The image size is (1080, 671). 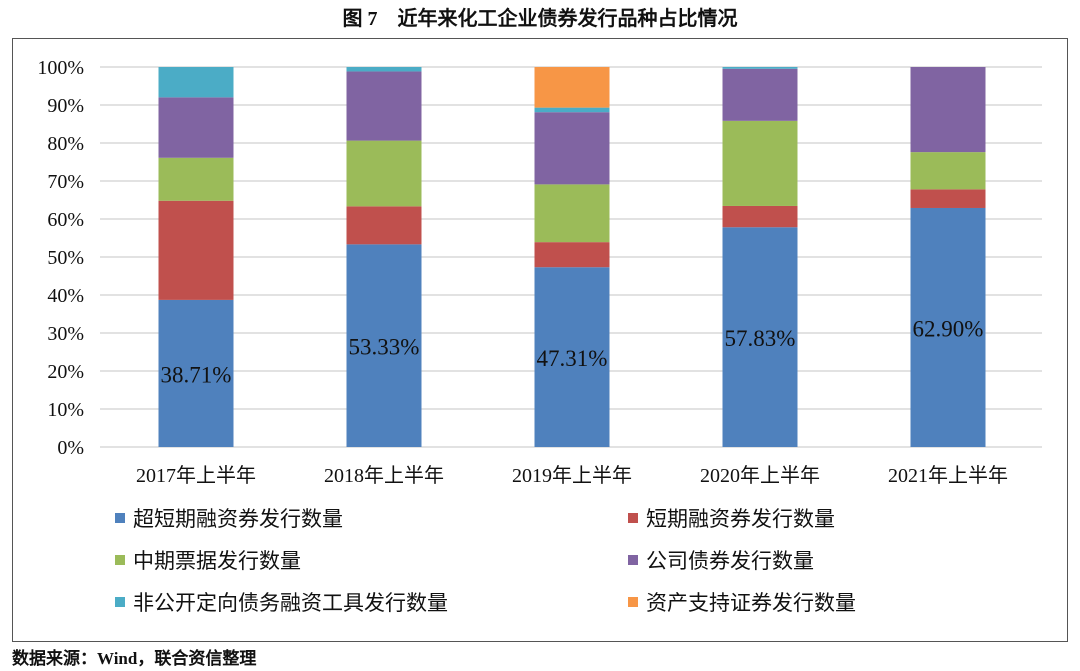 I want to click on legend-label: 中期票据发行数量, so click(x=217, y=561).